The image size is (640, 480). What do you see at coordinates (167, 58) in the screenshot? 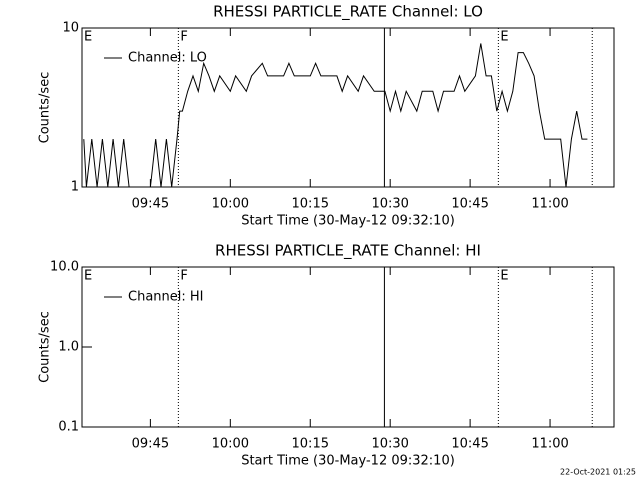
I see `legend-label: Channel: LO` at bounding box center [167, 58].